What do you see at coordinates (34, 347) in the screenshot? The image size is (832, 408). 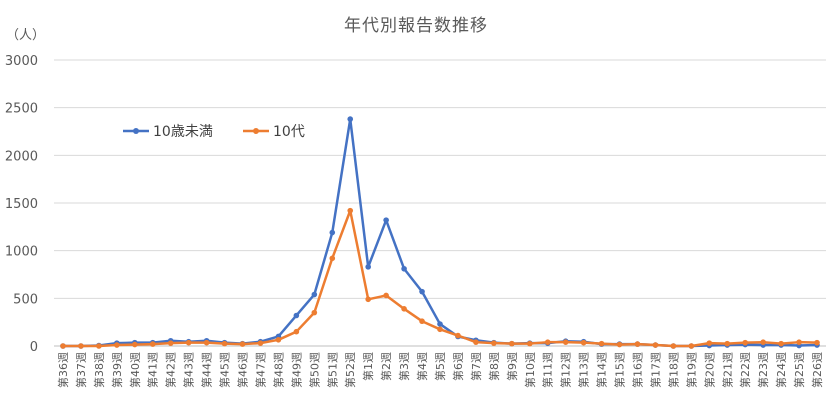 I see `y-tick-label: 0` at bounding box center [34, 347].